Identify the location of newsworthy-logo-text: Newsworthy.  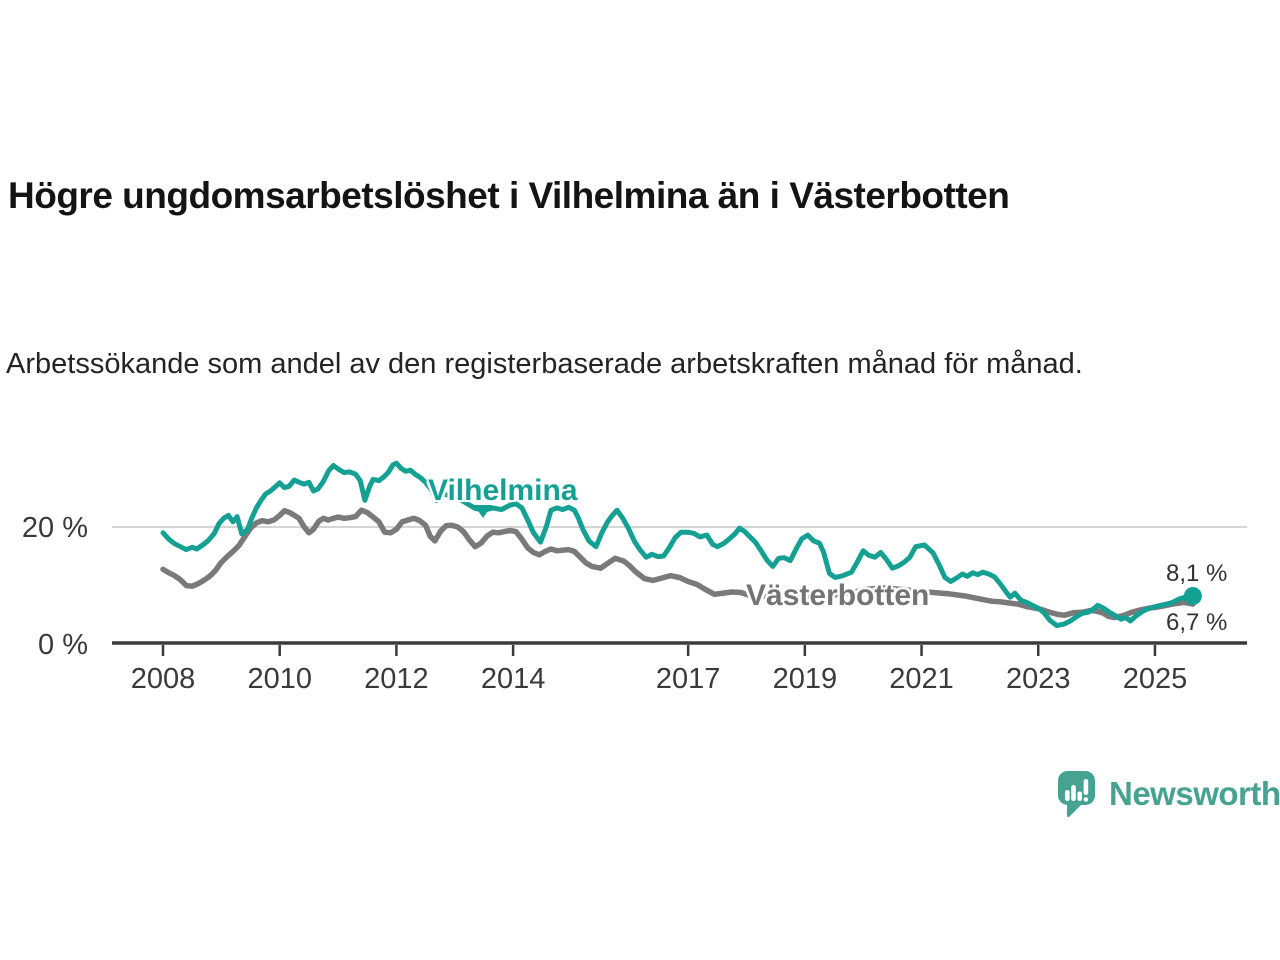
(1194, 793).